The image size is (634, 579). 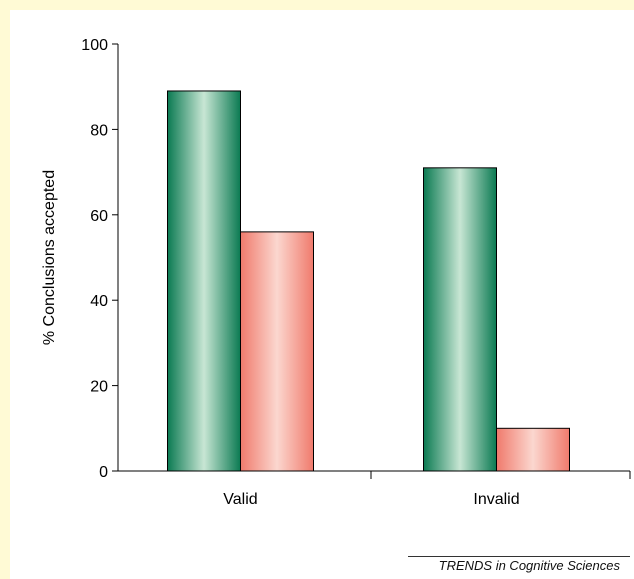 I want to click on y-tick-label: 40, so click(x=99, y=301).